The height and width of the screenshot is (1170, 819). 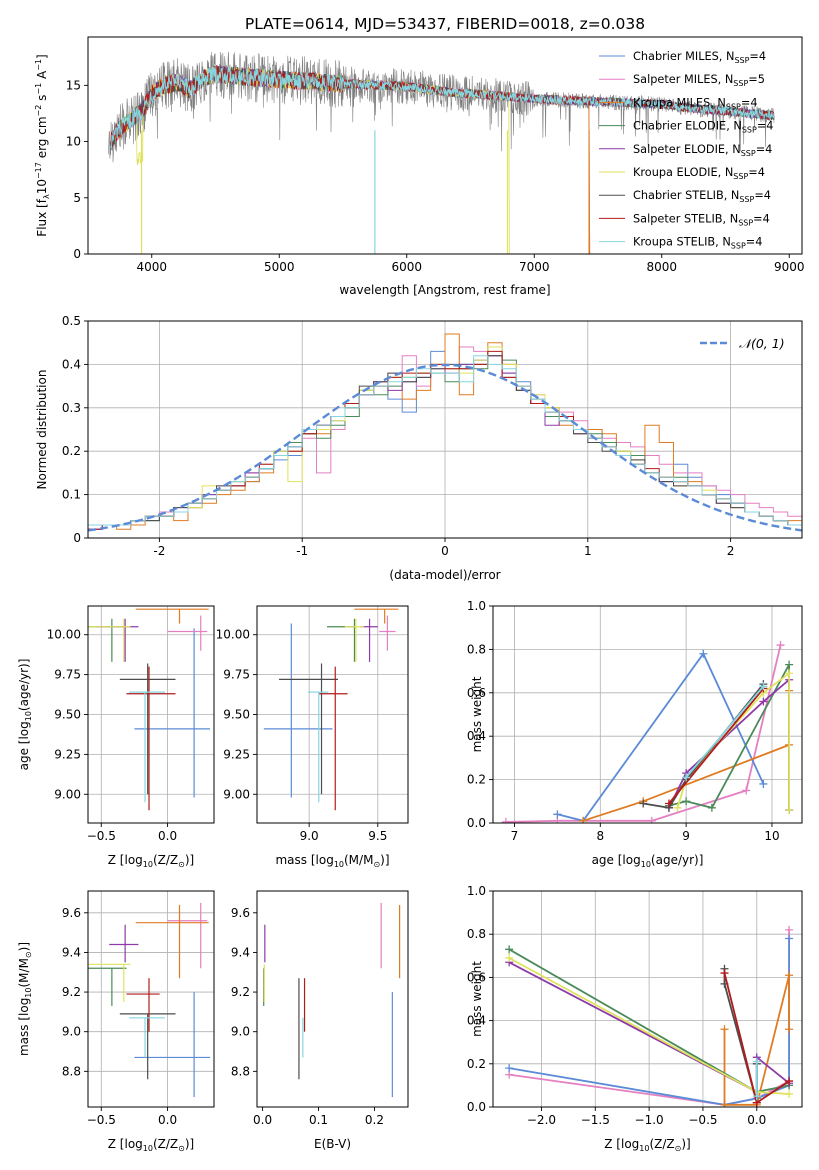 What do you see at coordinates (441, 152) in the screenshot?
I see `spectrum-plot-area` at bounding box center [441, 152].